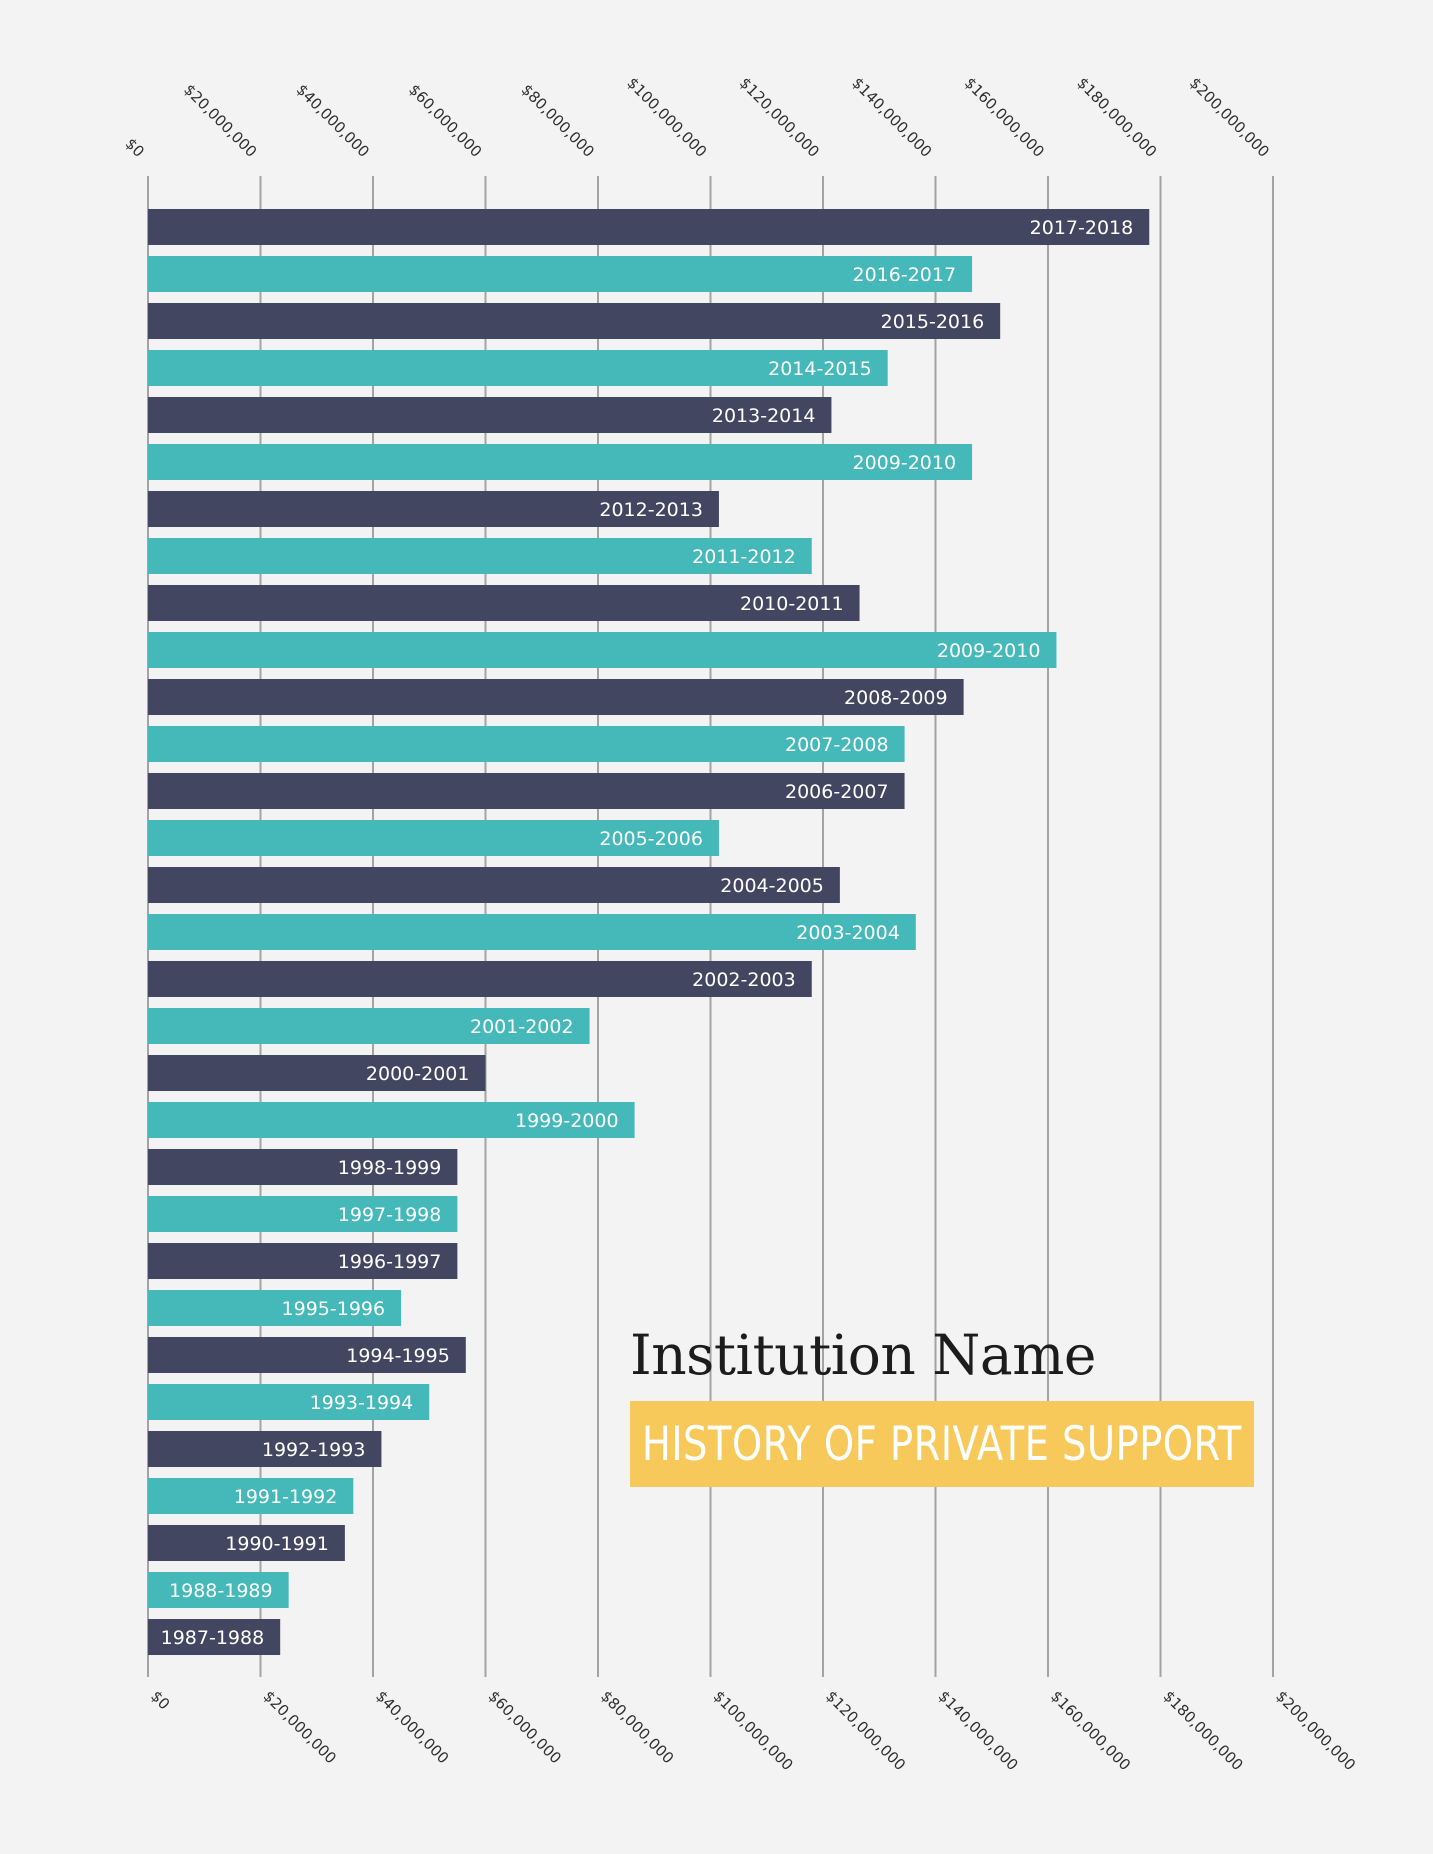  Describe the element at coordinates (651, 839) in the screenshot. I see `bar-label: 2005-2006` at that location.